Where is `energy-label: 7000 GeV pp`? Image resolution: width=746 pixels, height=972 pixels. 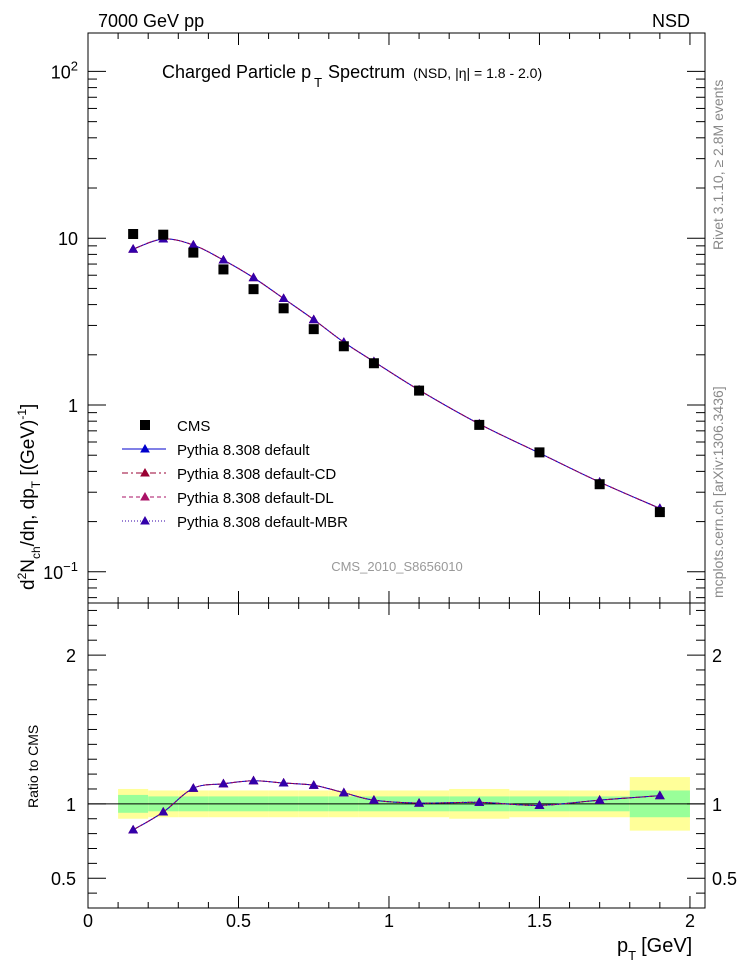 energy-label: 7000 GeV pp is located at coordinates (151, 21).